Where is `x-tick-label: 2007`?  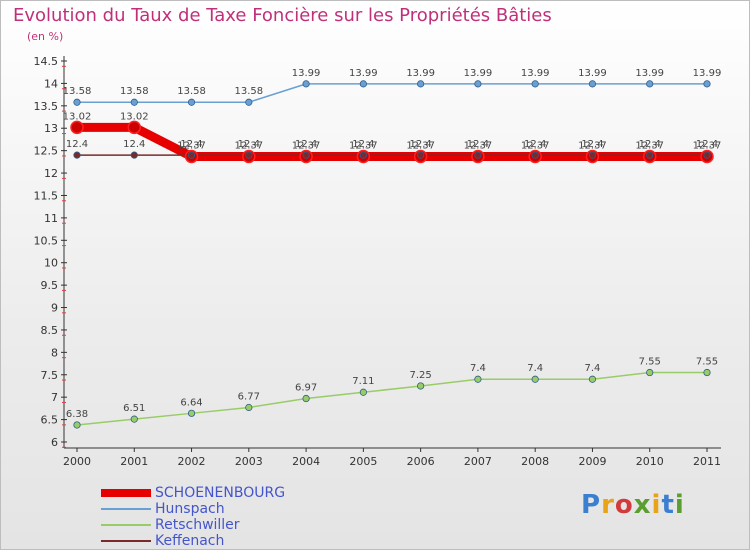
x-tick-label: 2007 is located at coordinates (478, 461).